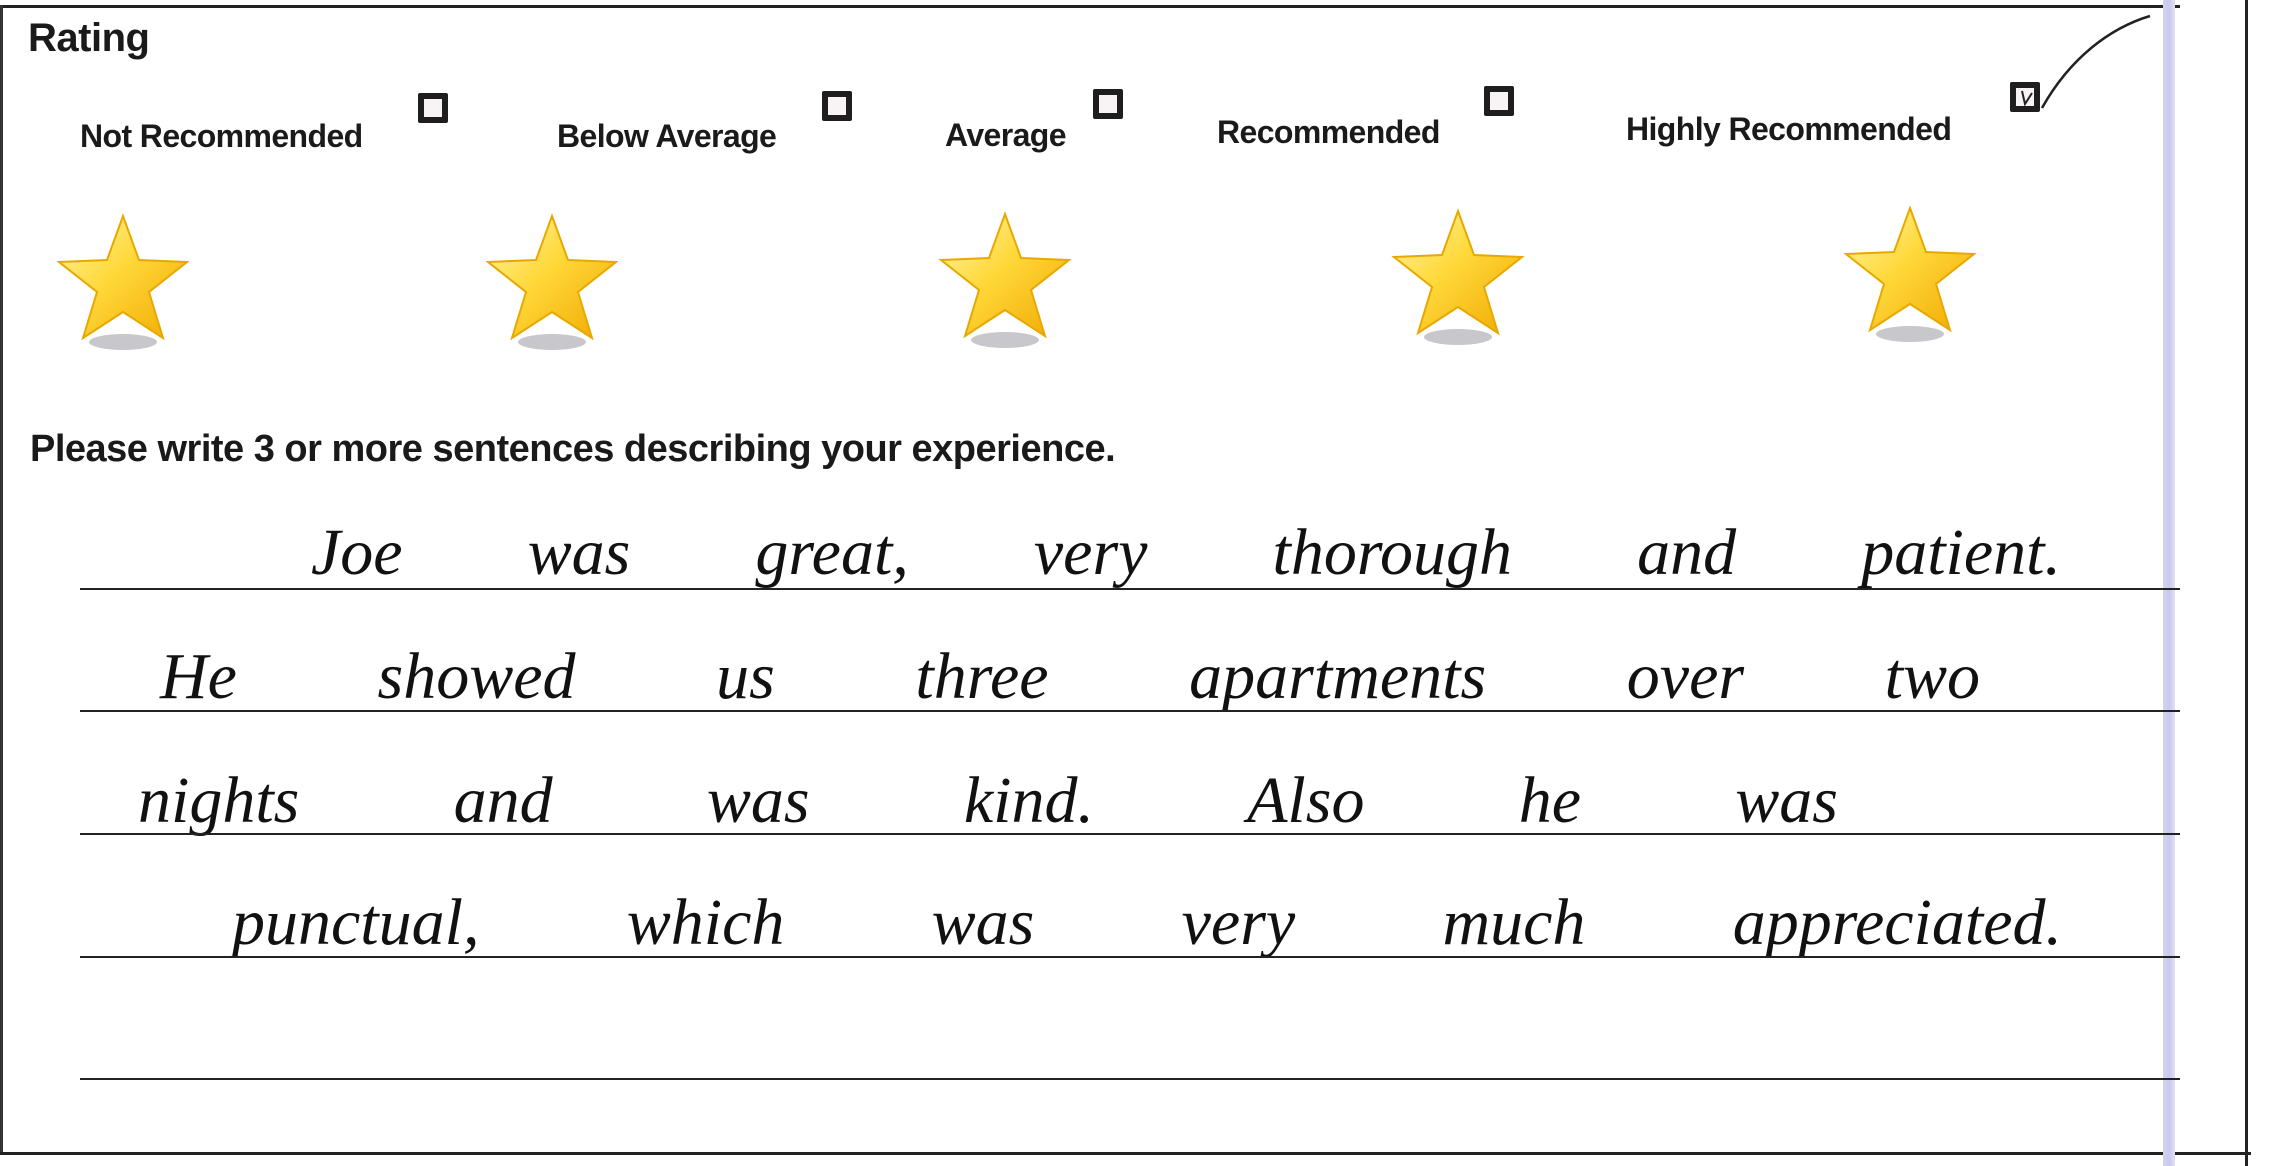  What do you see at coordinates (1328, 132) in the screenshot?
I see `option-label-recommended: Recommended` at bounding box center [1328, 132].